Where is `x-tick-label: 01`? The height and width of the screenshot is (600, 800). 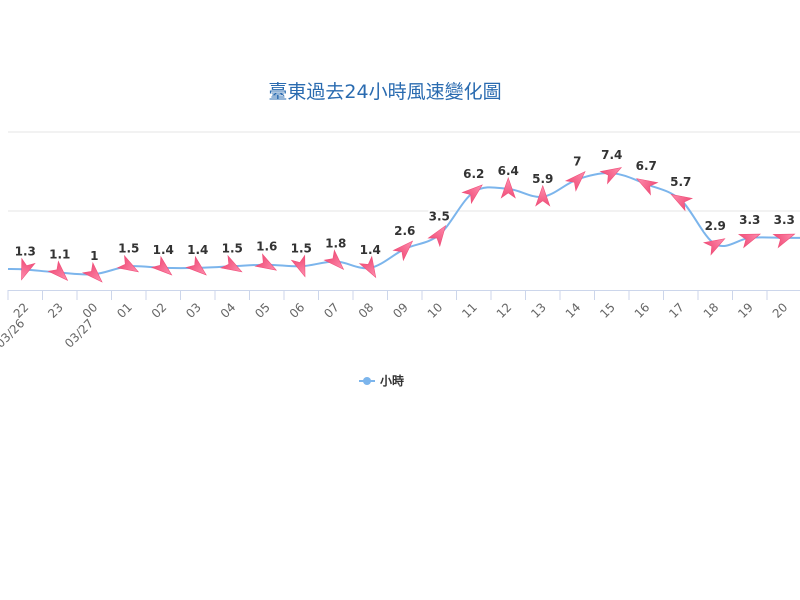 x-tick-label: 01 is located at coordinates (124, 310).